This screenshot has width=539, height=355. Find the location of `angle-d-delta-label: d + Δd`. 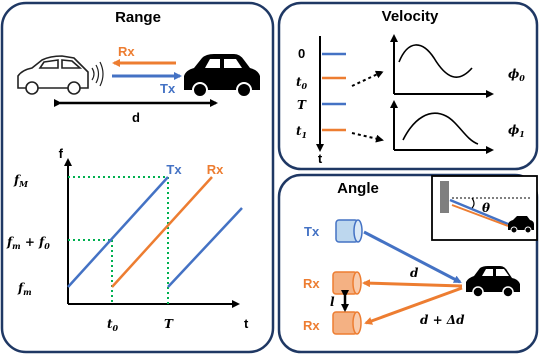

angle-d-delta-label: d + Δd is located at coordinates (442, 320).